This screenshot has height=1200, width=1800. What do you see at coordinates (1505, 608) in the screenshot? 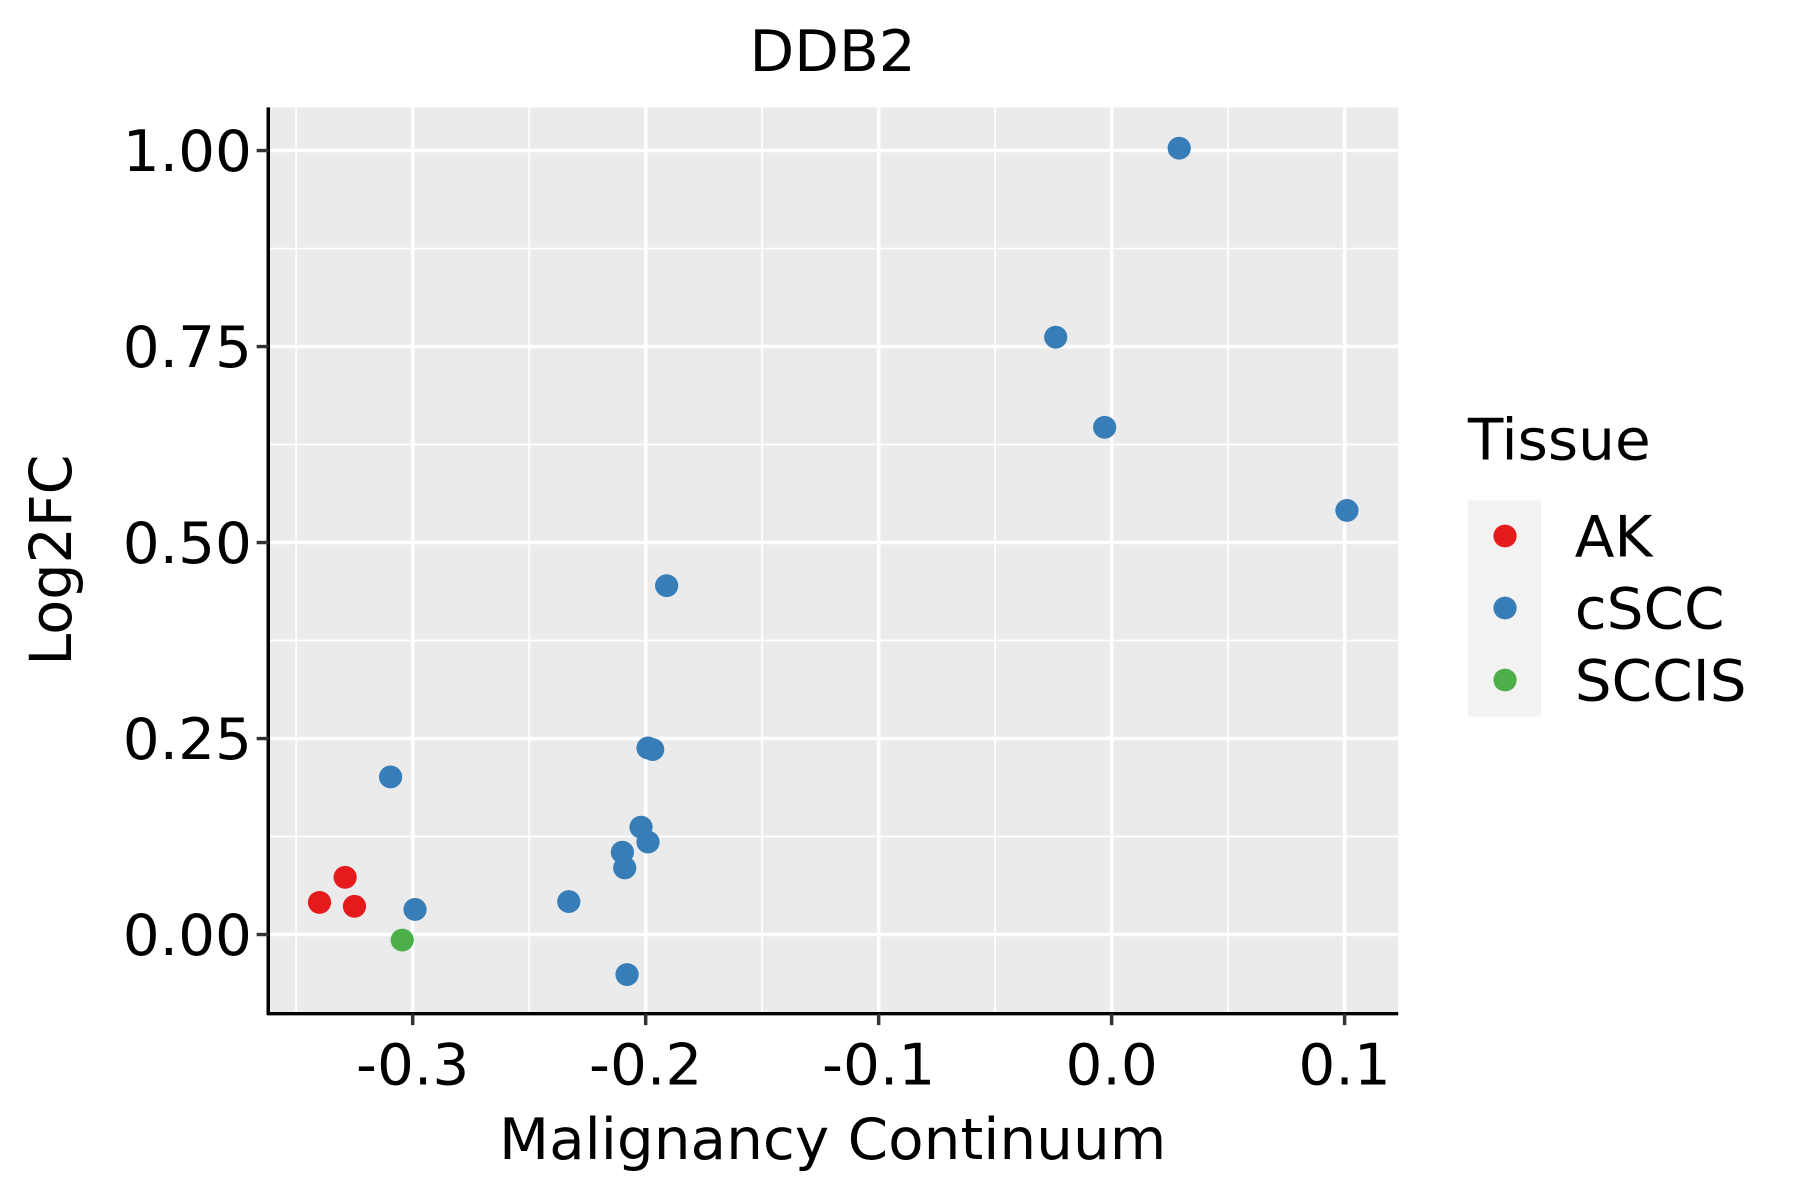
I see `legend-key-cscc` at bounding box center [1505, 608].